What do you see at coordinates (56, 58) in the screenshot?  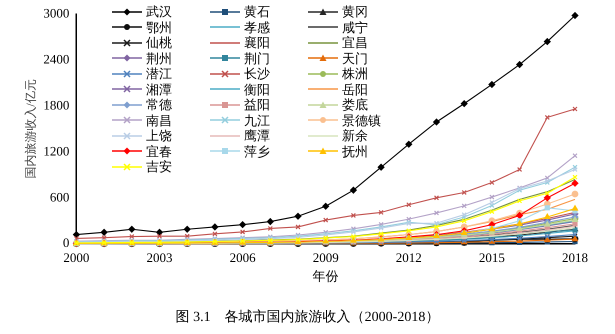 I see `y-tick-label: 2400` at bounding box center [56, 58].